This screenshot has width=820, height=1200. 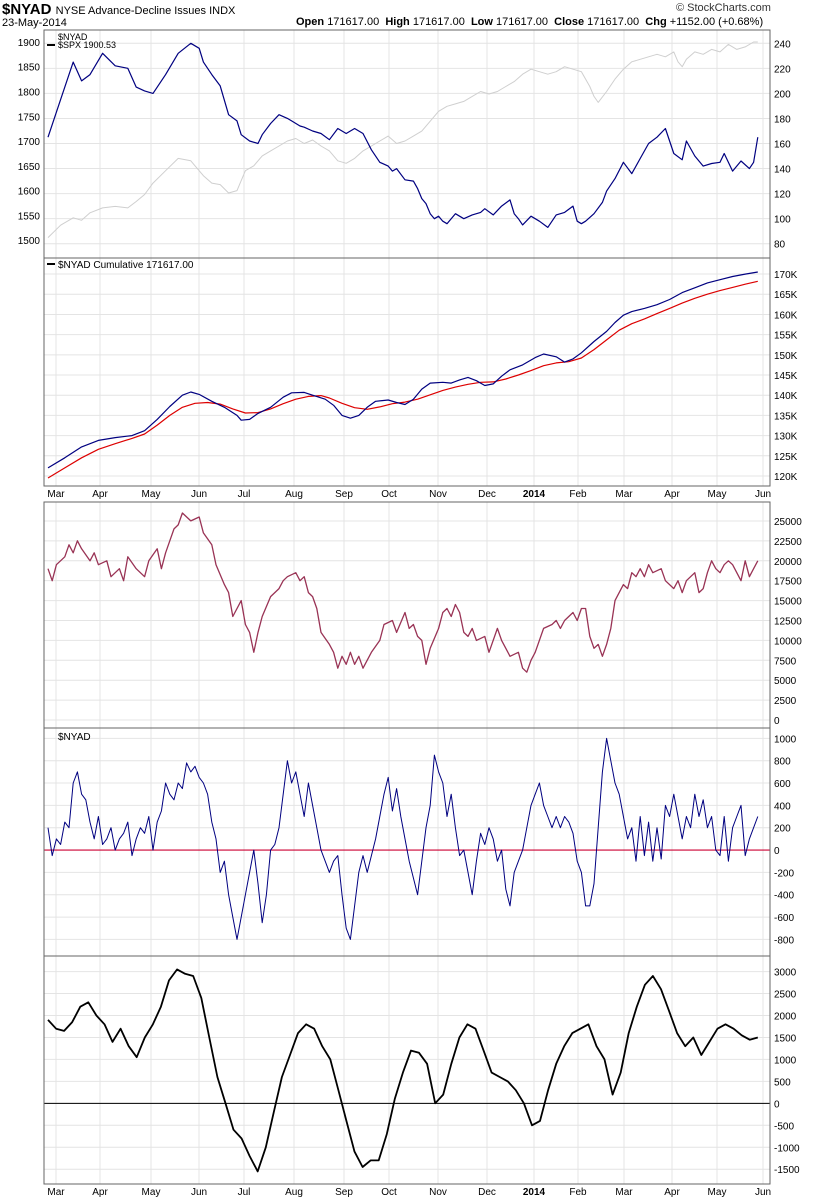 I want to click on left-tick-label-0-5: 1750, so click(x=29, y=117).